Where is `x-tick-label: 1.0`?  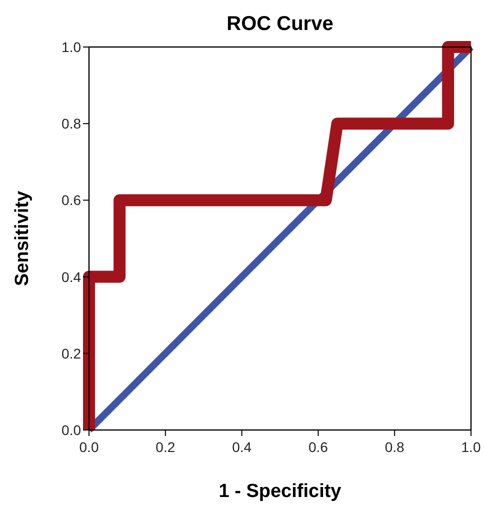
x-tick-label: 1.0 is located at coordinates (471, 447).